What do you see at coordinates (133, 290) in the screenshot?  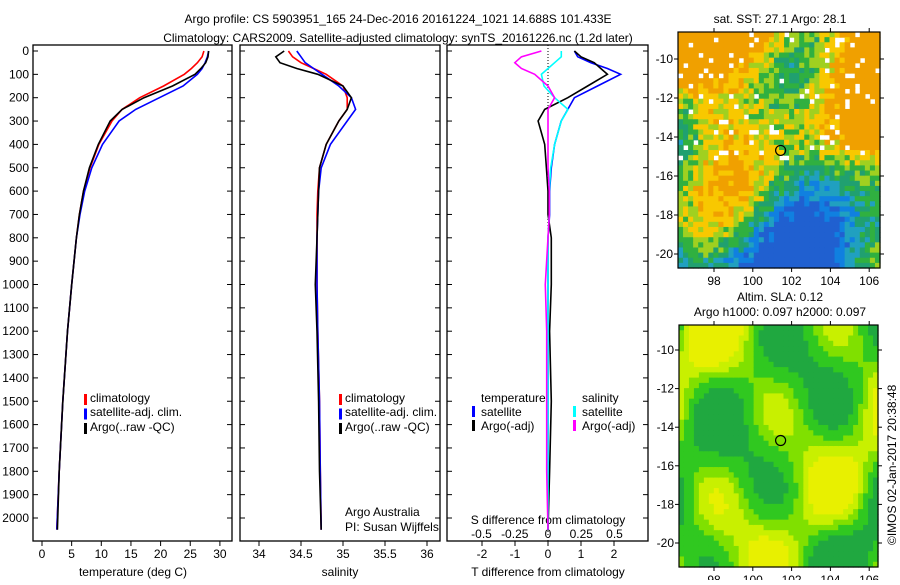 I see `series-line-satellite-adj-clim-` at bounding box center [133, 290].